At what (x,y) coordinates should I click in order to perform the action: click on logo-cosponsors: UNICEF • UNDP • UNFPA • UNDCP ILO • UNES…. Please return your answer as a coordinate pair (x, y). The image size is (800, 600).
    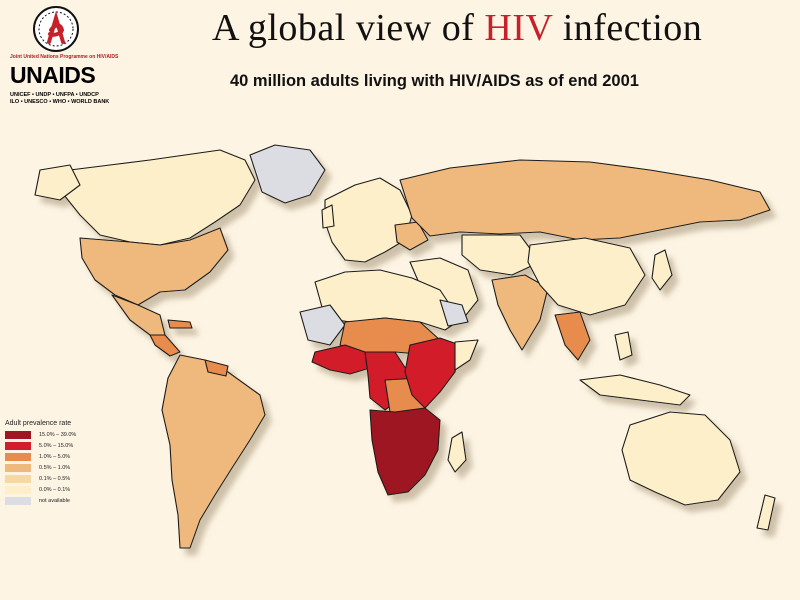
    Looking at the image, I should click on (59, 99).